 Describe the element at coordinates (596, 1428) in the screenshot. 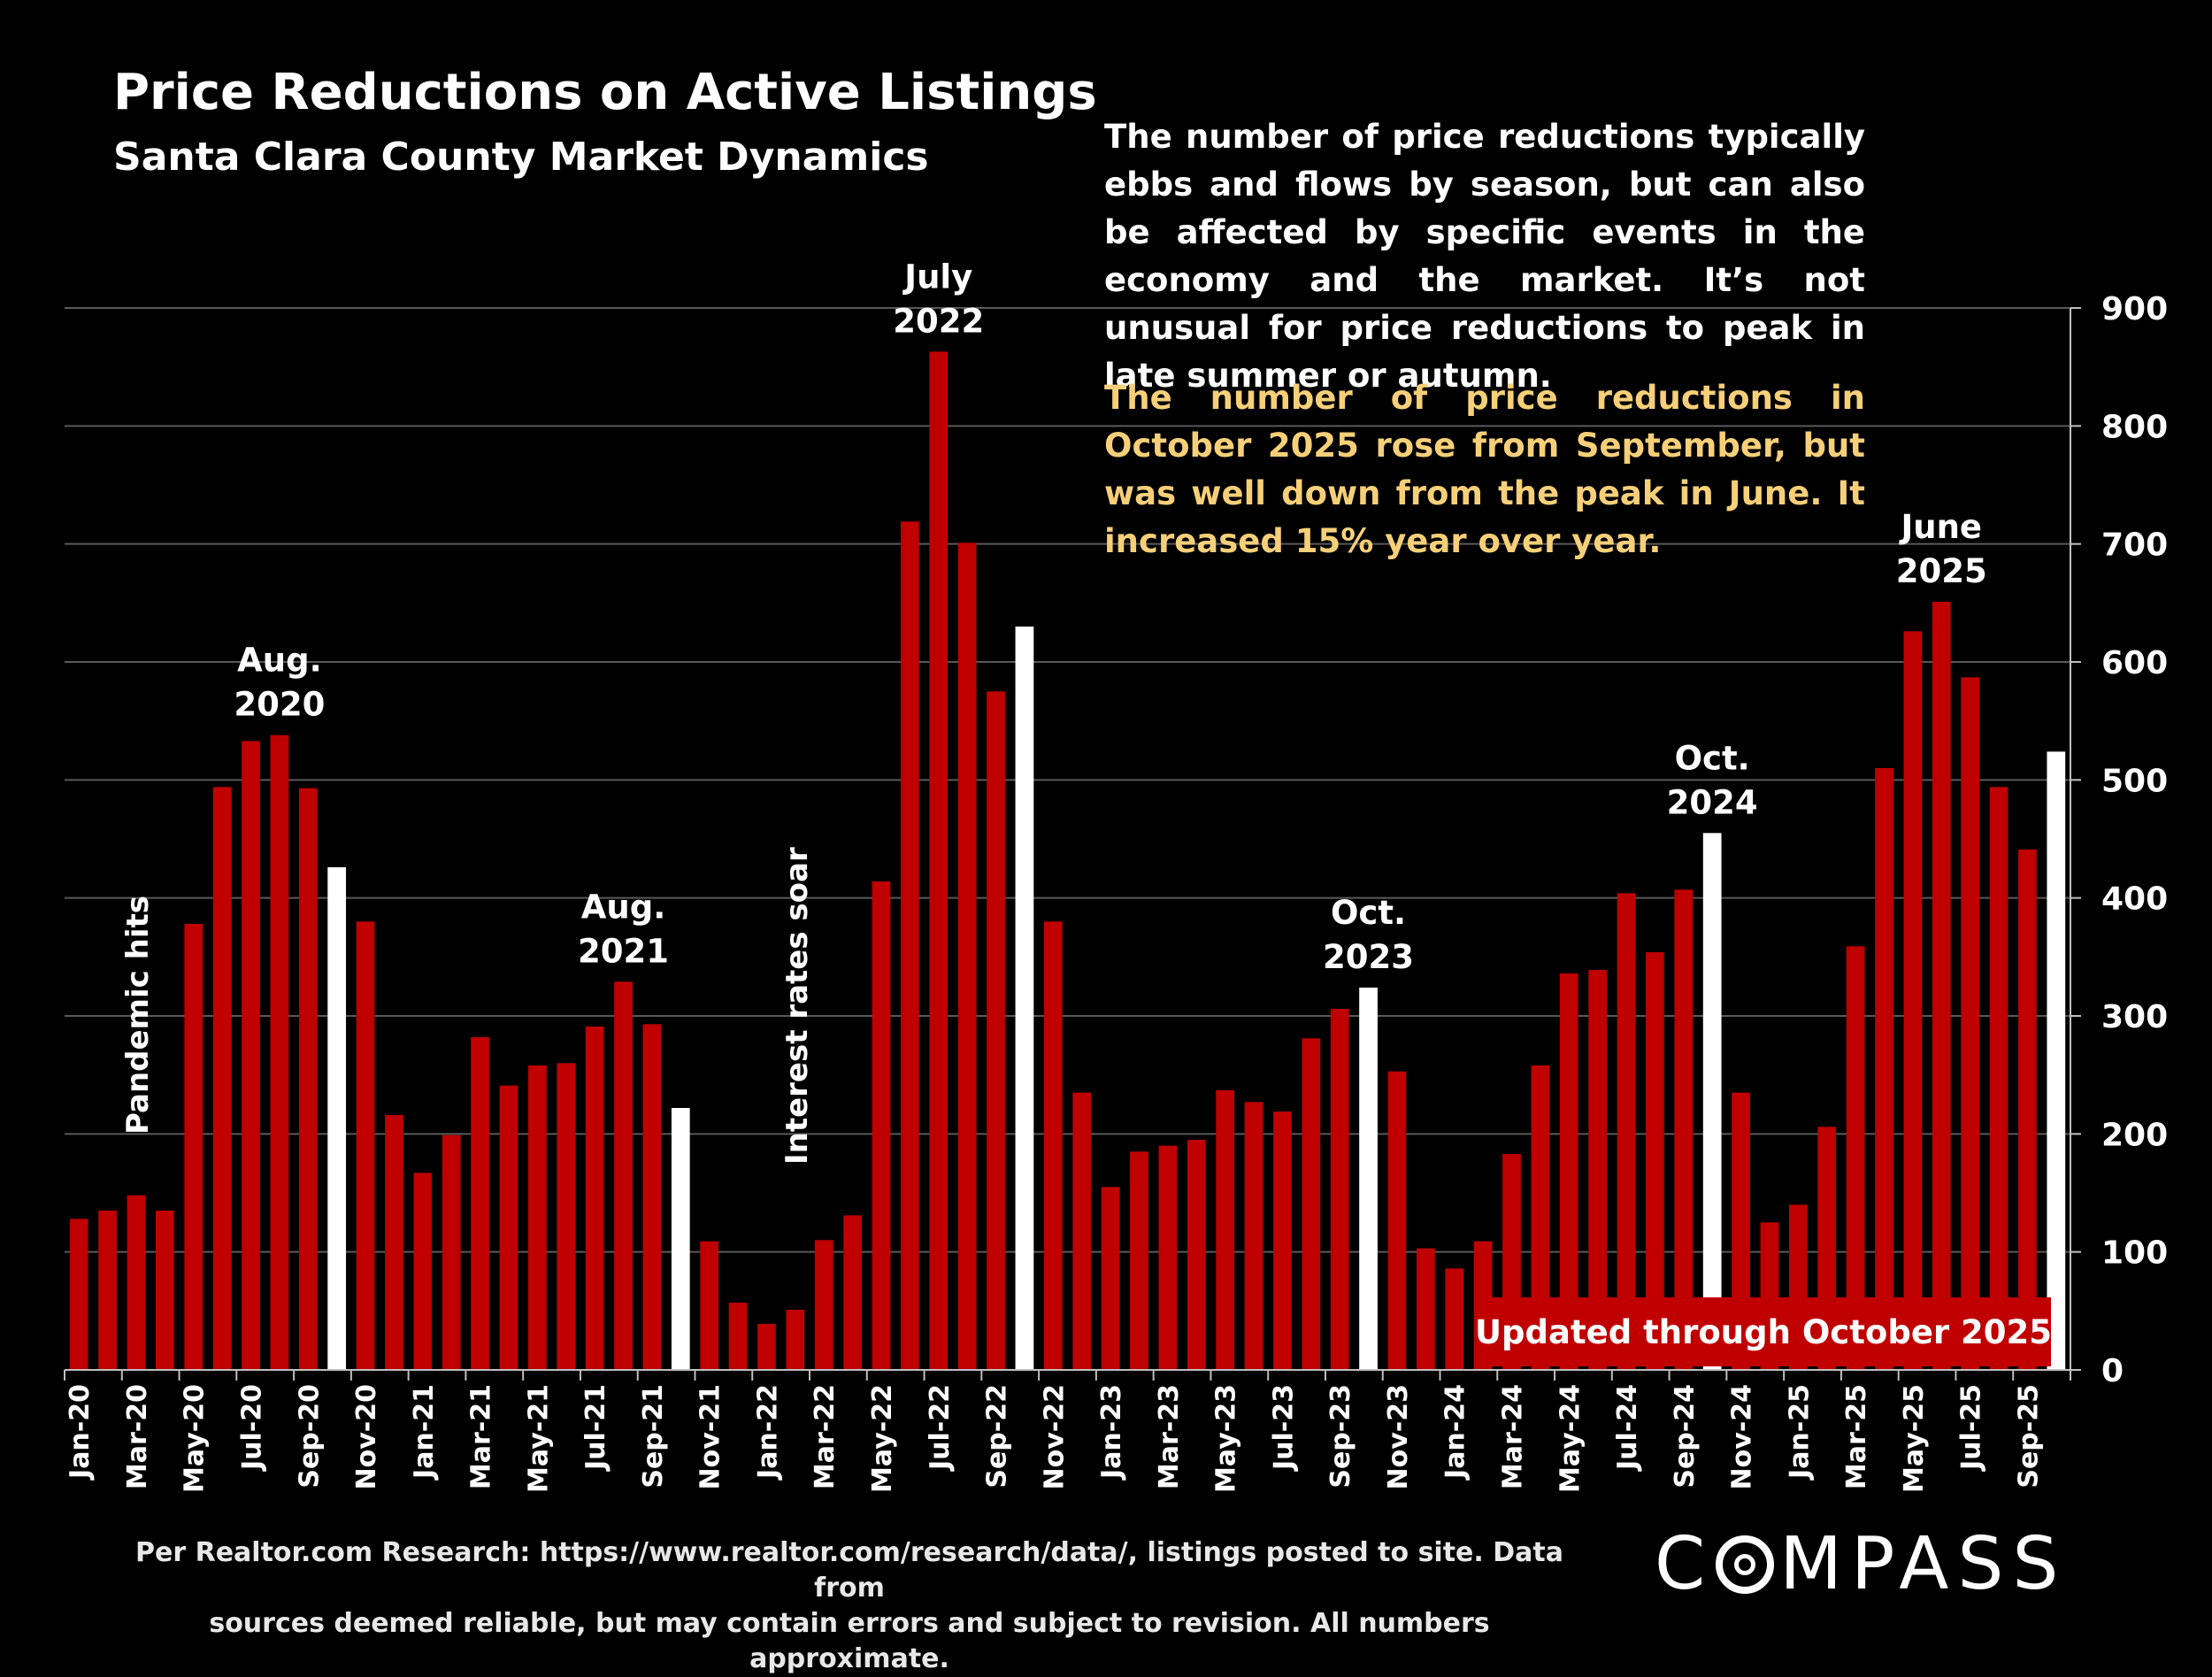

I see `x-tick-label: Jul-21` at that location.